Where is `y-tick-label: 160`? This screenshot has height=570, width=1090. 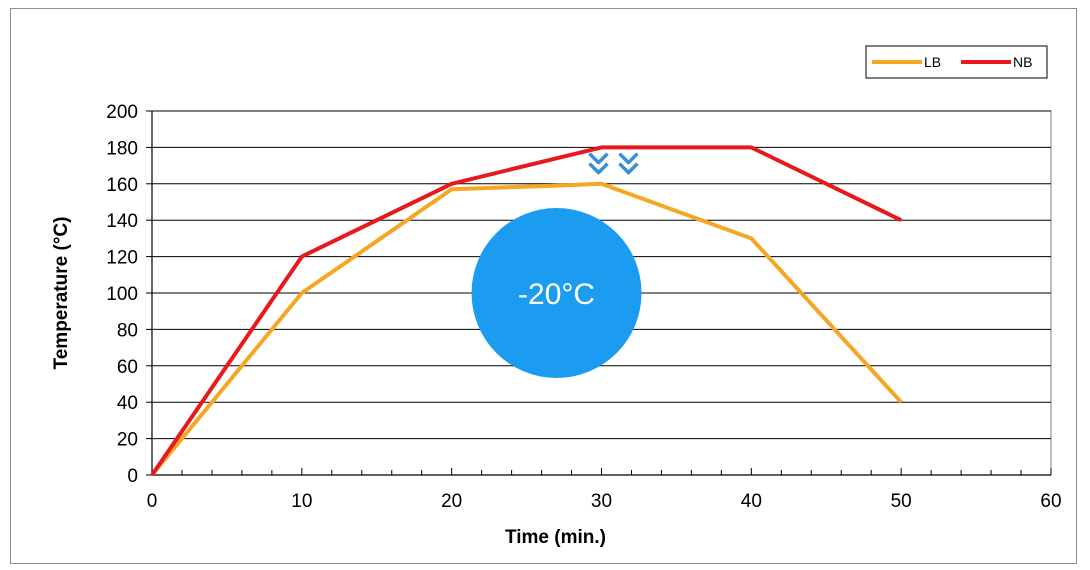
y-tick-label: 160 is located at coordinates (122, 185).